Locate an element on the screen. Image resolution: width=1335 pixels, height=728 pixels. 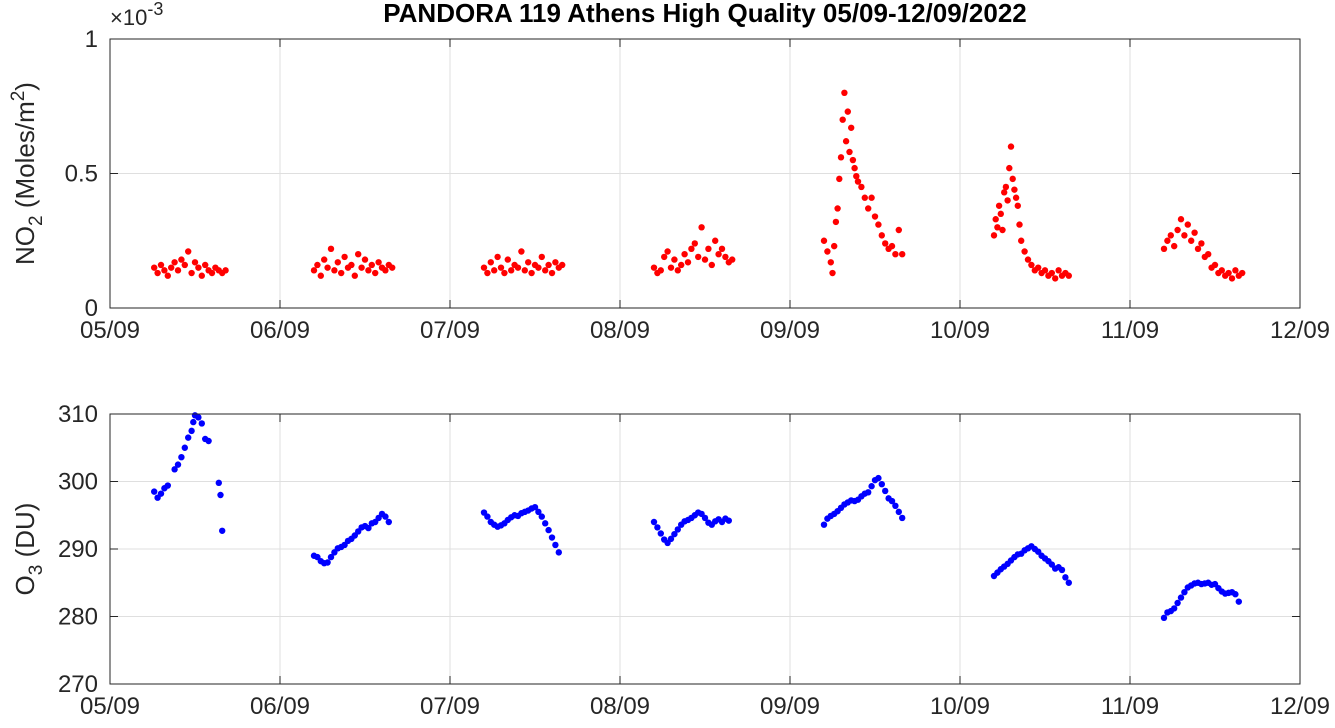
x-tick-label: 08/09 is located at coordinates (620, 706).